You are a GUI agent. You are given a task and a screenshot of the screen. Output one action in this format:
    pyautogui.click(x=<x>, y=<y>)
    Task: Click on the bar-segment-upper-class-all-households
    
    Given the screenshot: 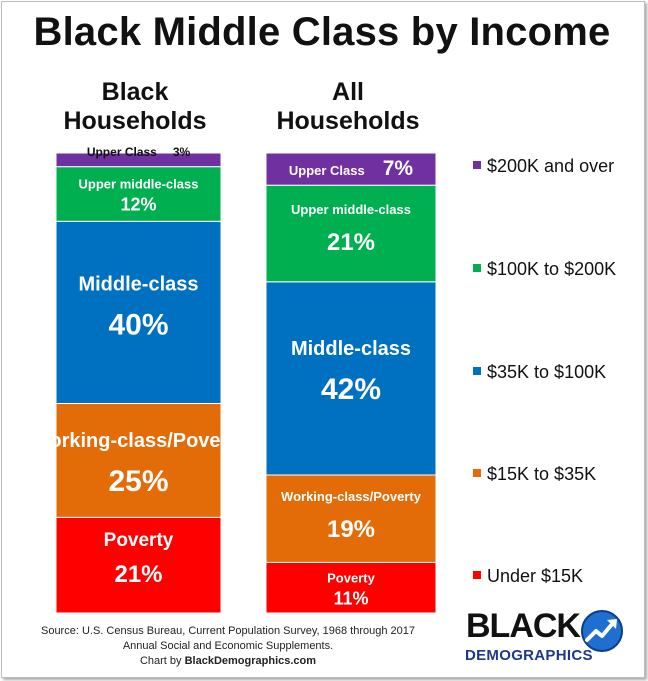 What is the action you would take?
    pyautogui.click(x=351, y=169)
    